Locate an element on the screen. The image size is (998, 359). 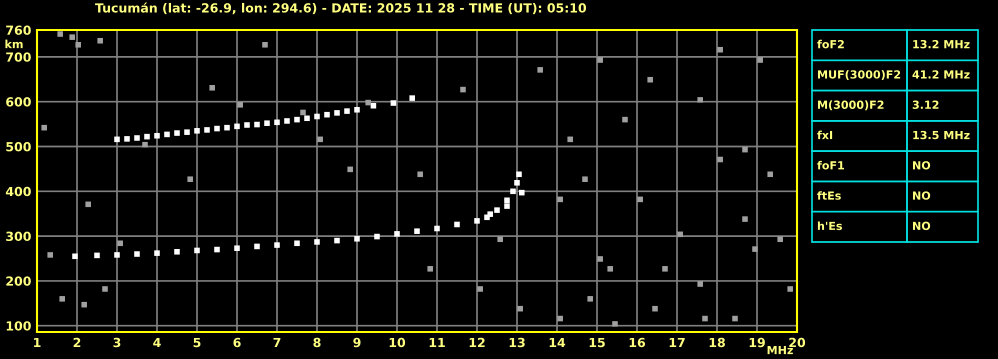
x-tick-label: 4 is located at coordinates (157, 343).